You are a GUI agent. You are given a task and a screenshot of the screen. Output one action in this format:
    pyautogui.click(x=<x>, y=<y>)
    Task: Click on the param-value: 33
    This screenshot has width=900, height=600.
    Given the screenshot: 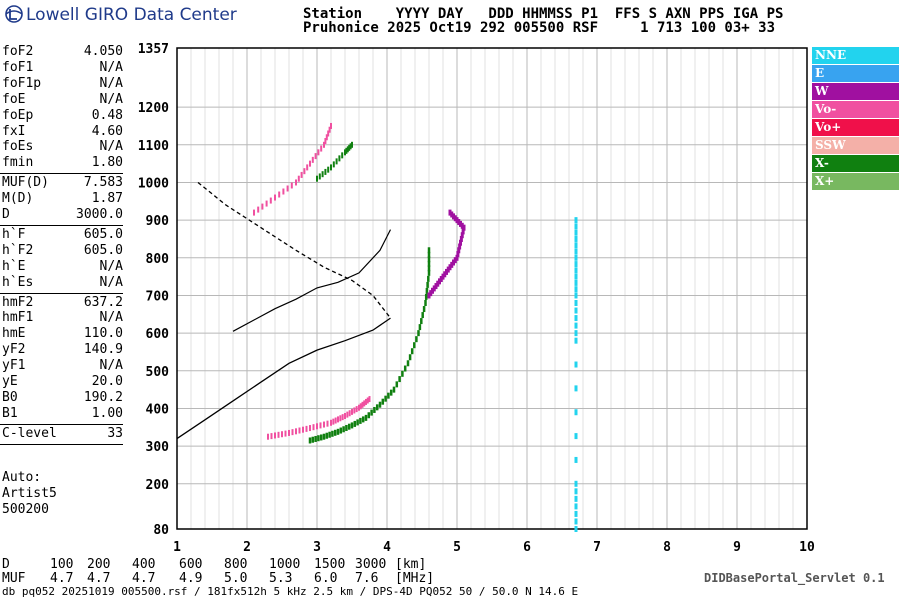 What is the action you would take?
    pyautogui.click(x=115, y=433)
    